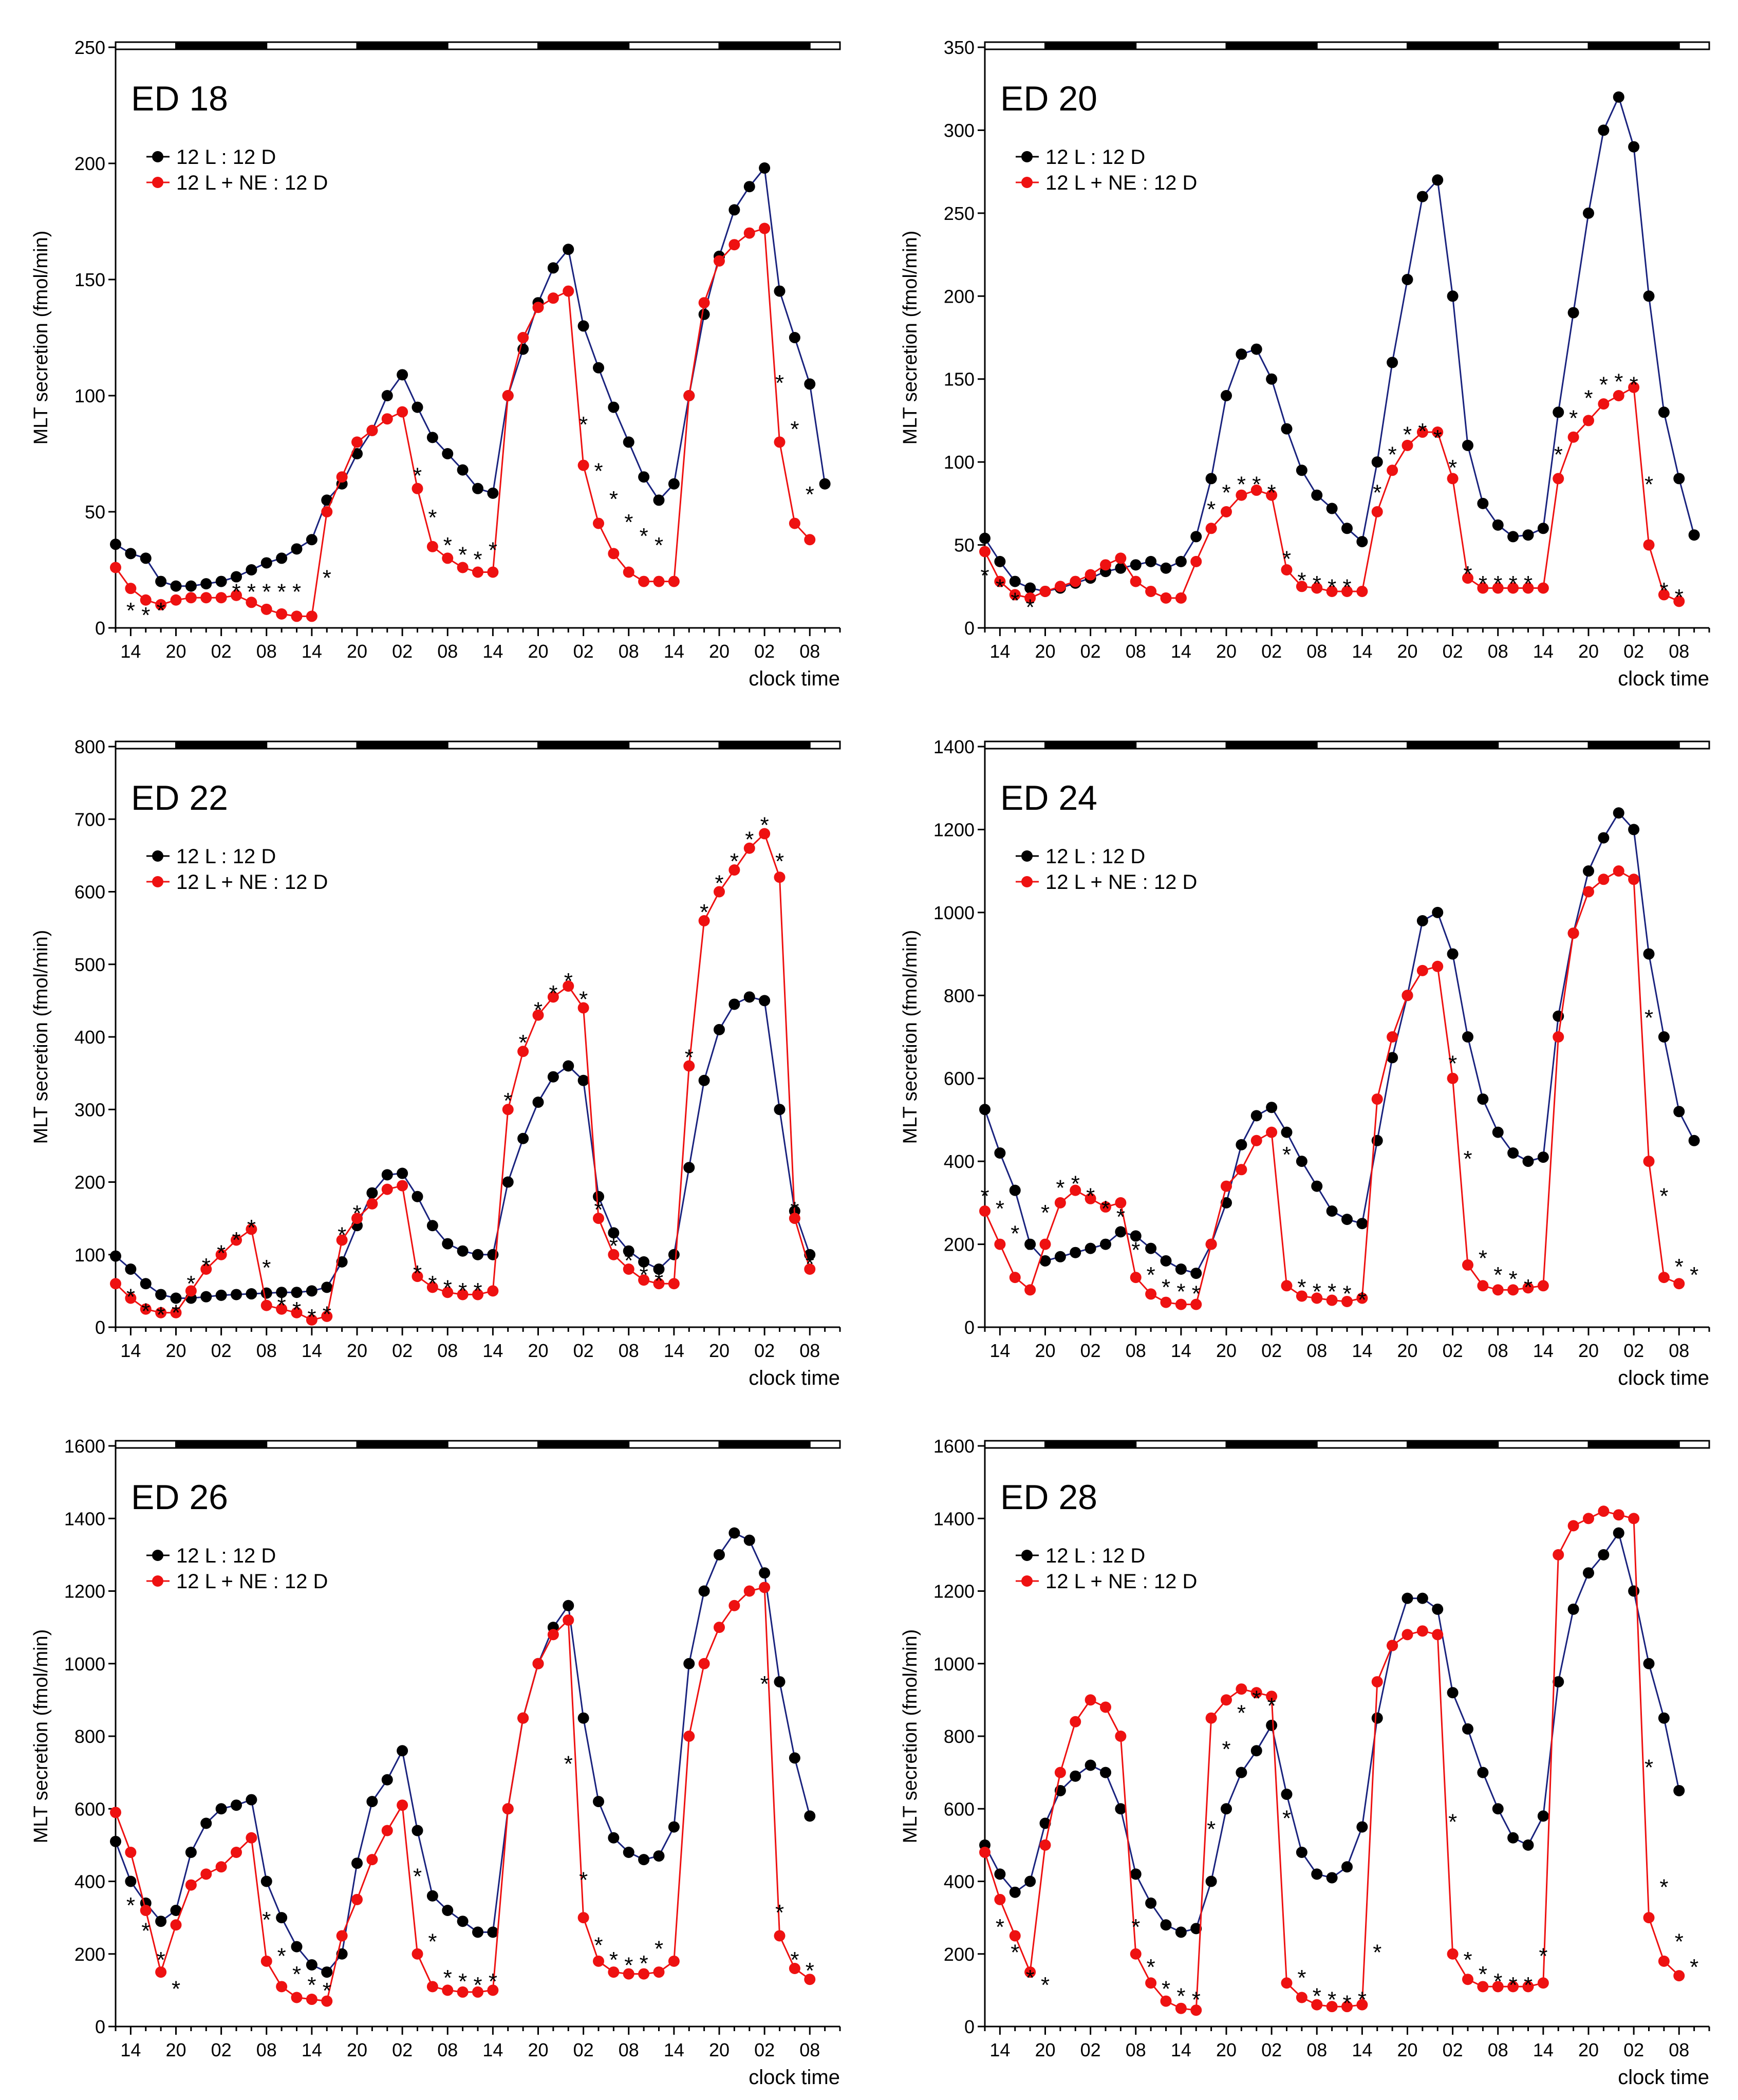 The height and width of the screenshot is (2100, 1738). What do you see at coordinates (959, 296) in the screenshot?
I see `y-tick-label: 200` at bounding box center [959, 296].